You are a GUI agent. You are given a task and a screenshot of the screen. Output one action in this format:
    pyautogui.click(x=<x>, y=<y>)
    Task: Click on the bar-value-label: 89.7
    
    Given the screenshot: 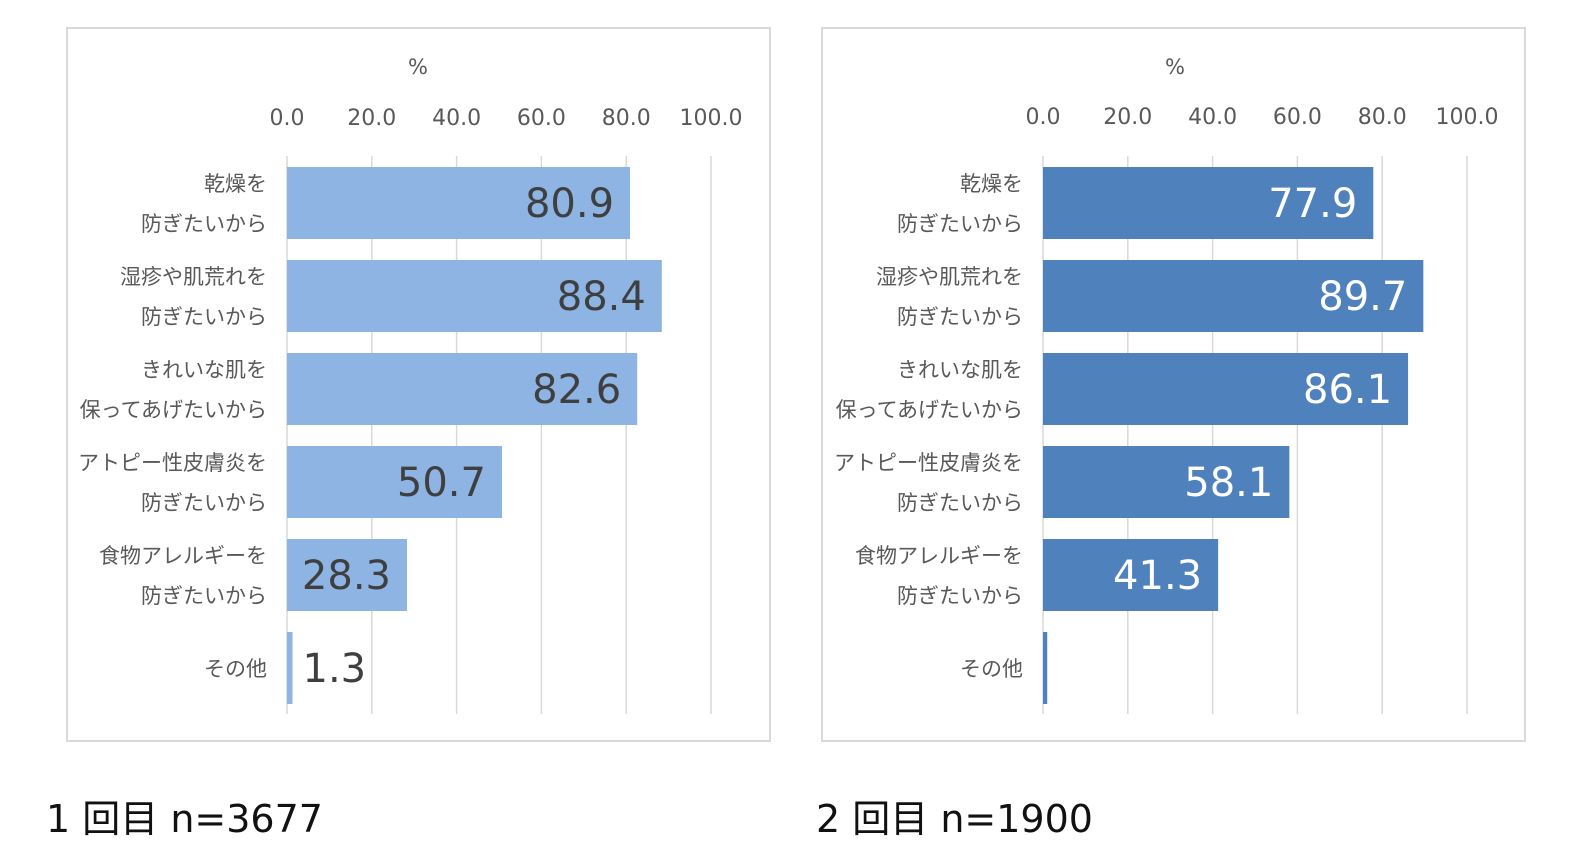 What is the action you would take?
    pyautogui.click(x=1362, y=297)
    